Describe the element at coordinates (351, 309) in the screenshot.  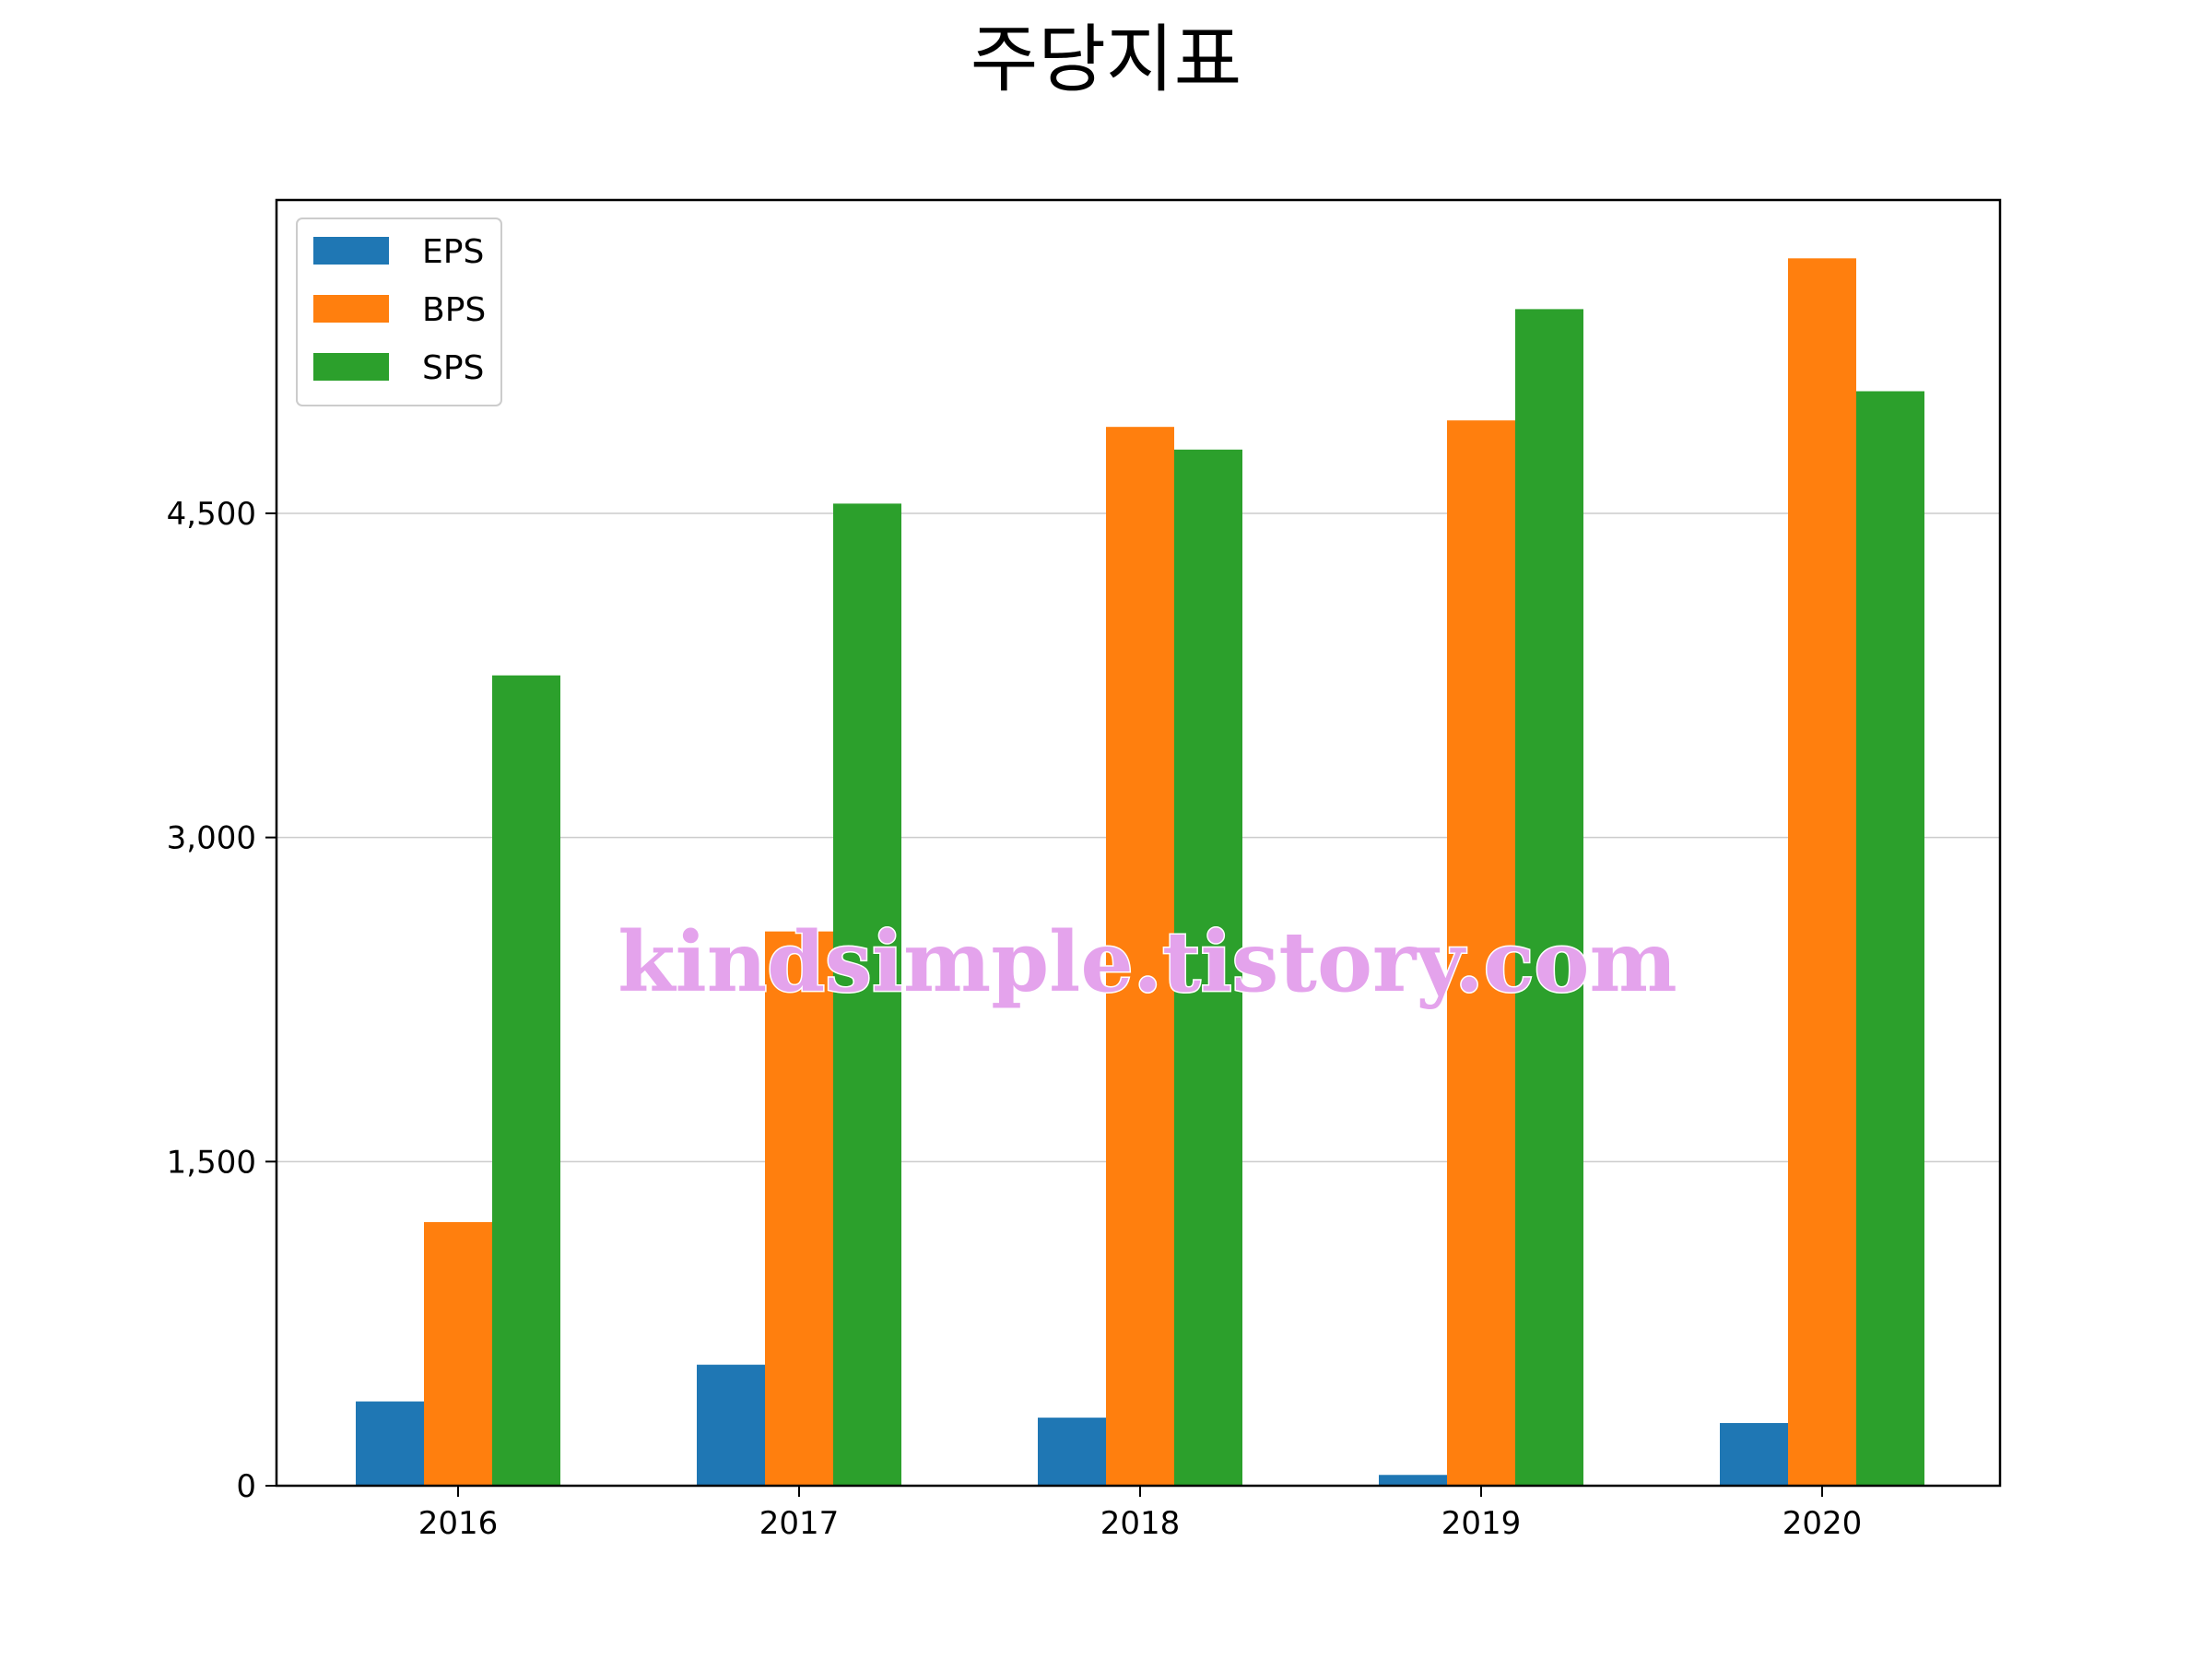
I see `legend-swatch-bps` at that location.